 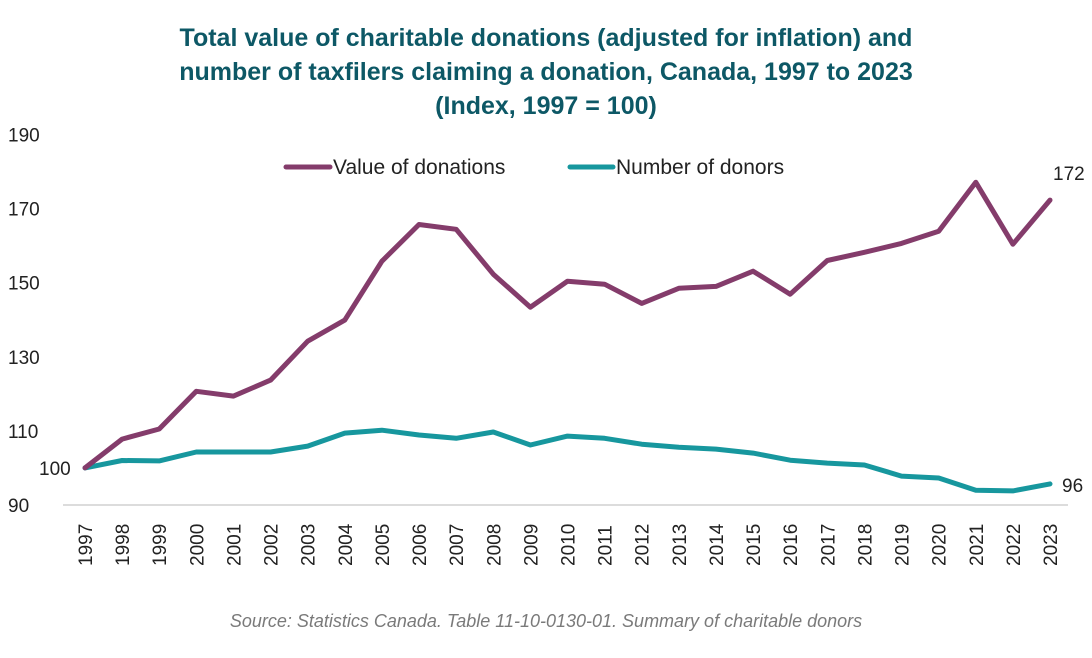 What do you see at coordinates (420, 545) in the screenshot?
I see `x-tick-label: 2006` at bounding box center [420, 545].